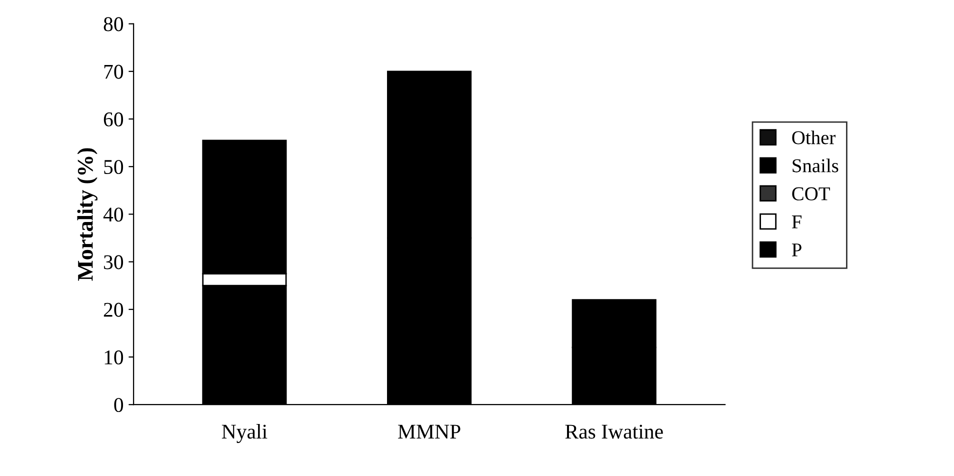 The height and width of the screenshot is (476, 954). Describe the element at coordinates (815, 165) in the screenshot. I see `legend-label: Snails` at that location.